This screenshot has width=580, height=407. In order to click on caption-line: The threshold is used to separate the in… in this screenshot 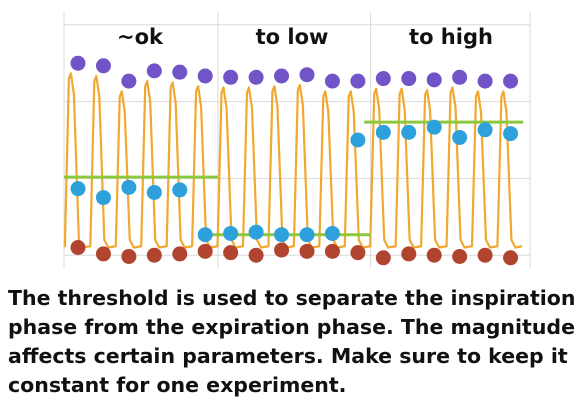, I will do `click(292, 298)`.